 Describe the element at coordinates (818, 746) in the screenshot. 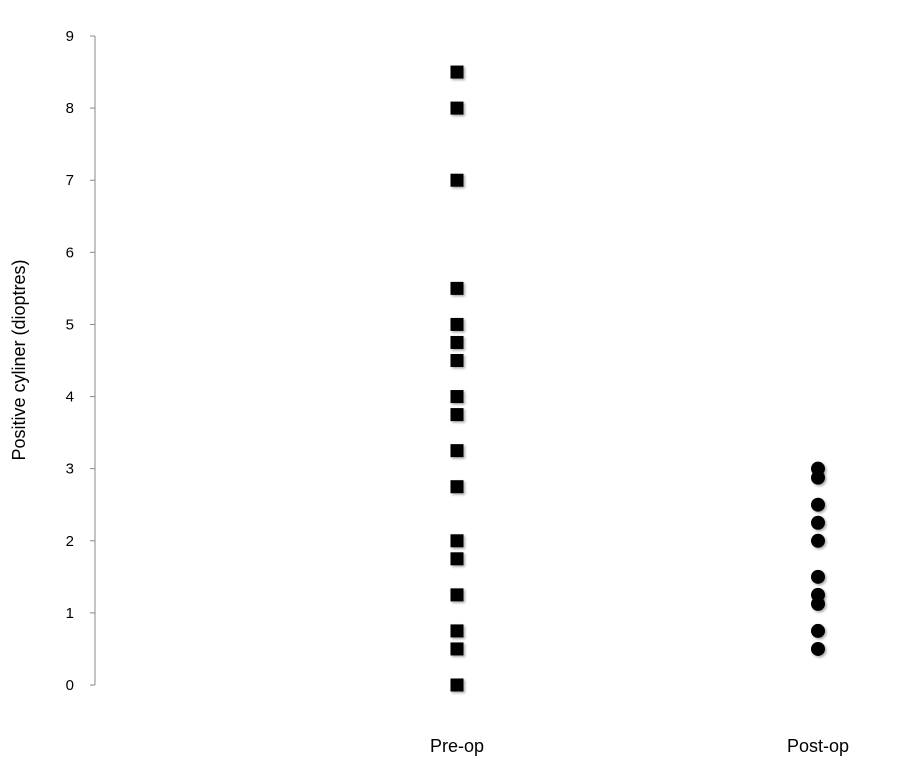

I see `x-category-label-post-op: Post-op` at that location.